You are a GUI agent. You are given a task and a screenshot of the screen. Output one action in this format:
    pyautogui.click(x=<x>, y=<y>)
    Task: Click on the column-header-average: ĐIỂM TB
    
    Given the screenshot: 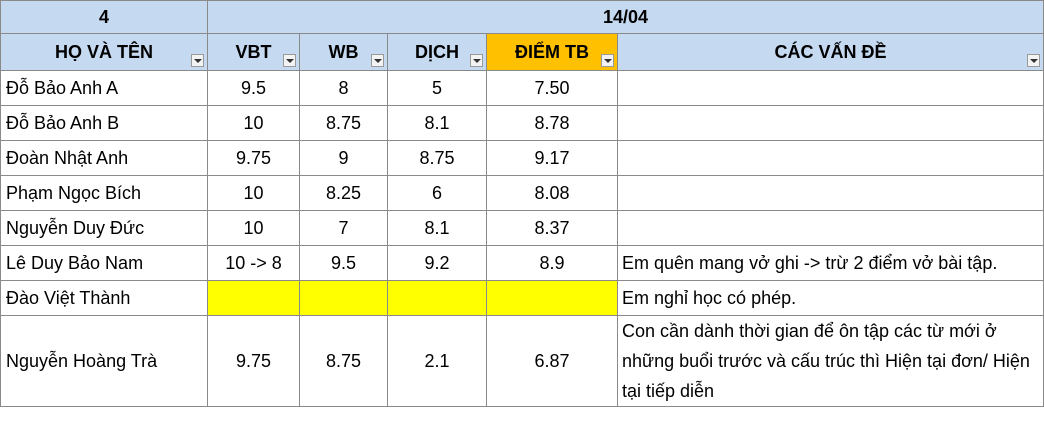 What is the action you would take?
    pyautogui.click(x=552, y=52)
    